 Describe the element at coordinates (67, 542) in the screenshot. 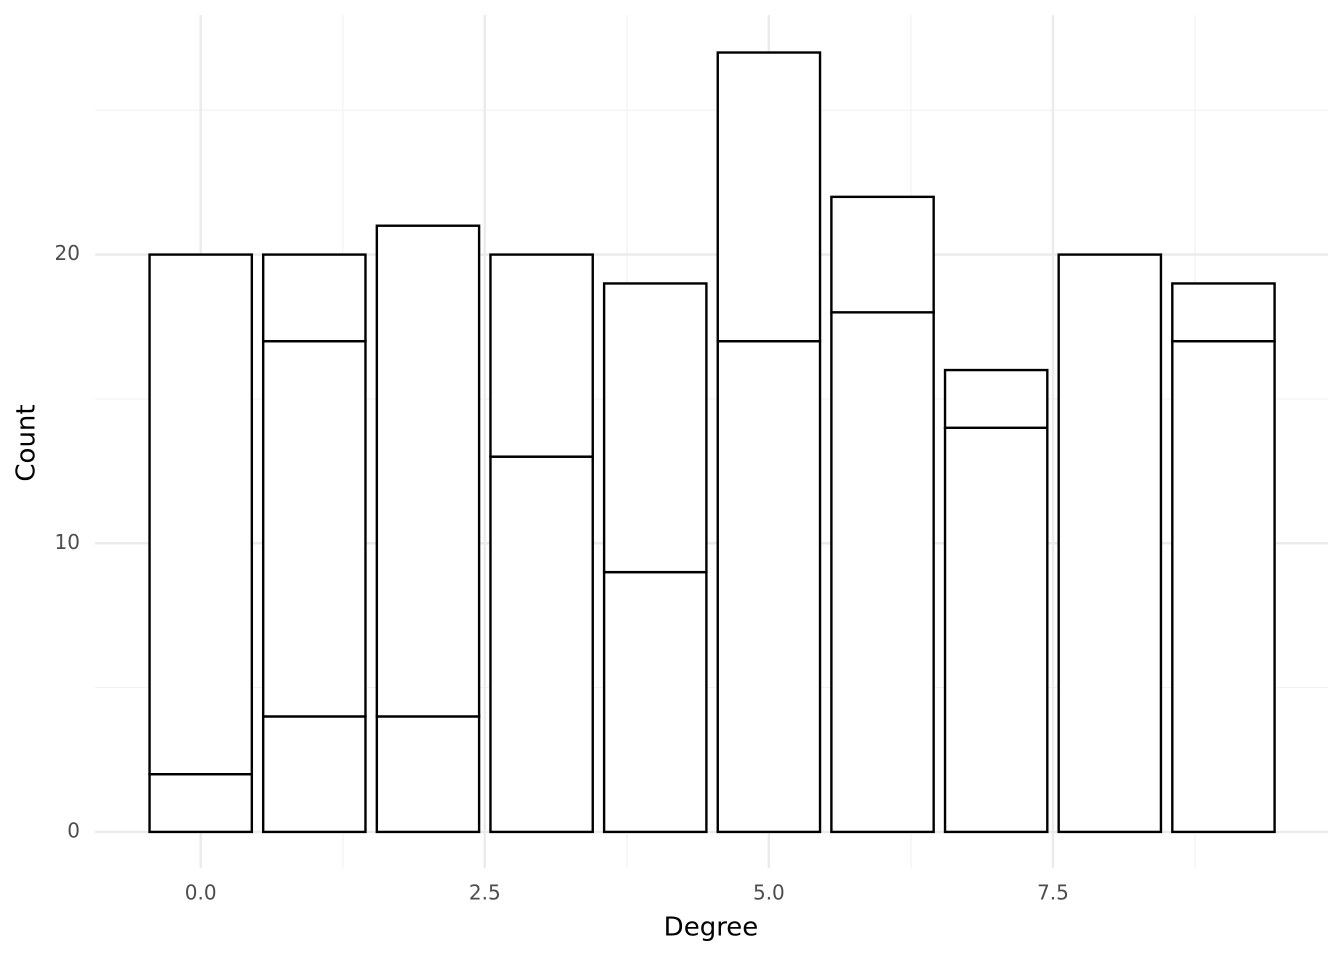

I see `y-tick-label: 10` at that location.